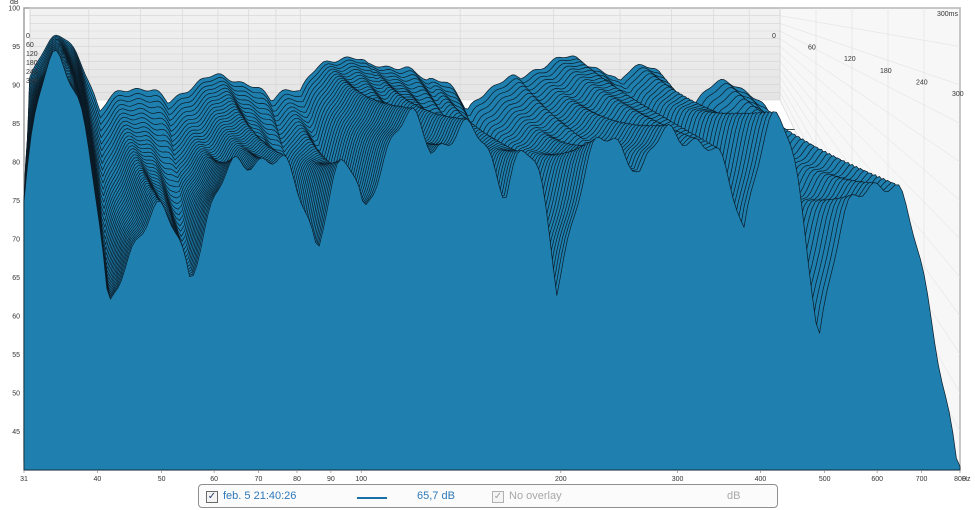  Describe the element at coordinates (30, 45) in the screenshot. I see `z-tick-label-left: 60` at that location.